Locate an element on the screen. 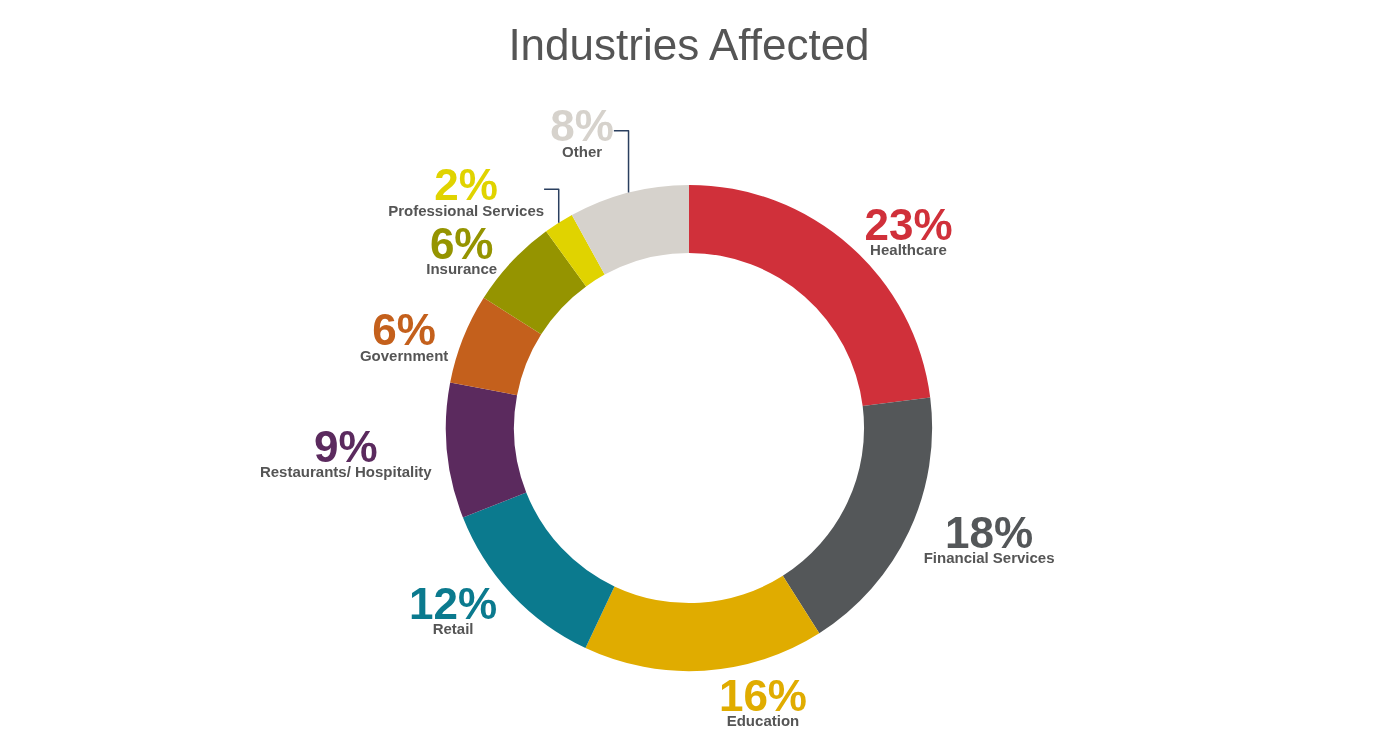 The height and width of the screenshot is (734, 1378). chart-title: Industries Affected is located at coordinates (689, 45).